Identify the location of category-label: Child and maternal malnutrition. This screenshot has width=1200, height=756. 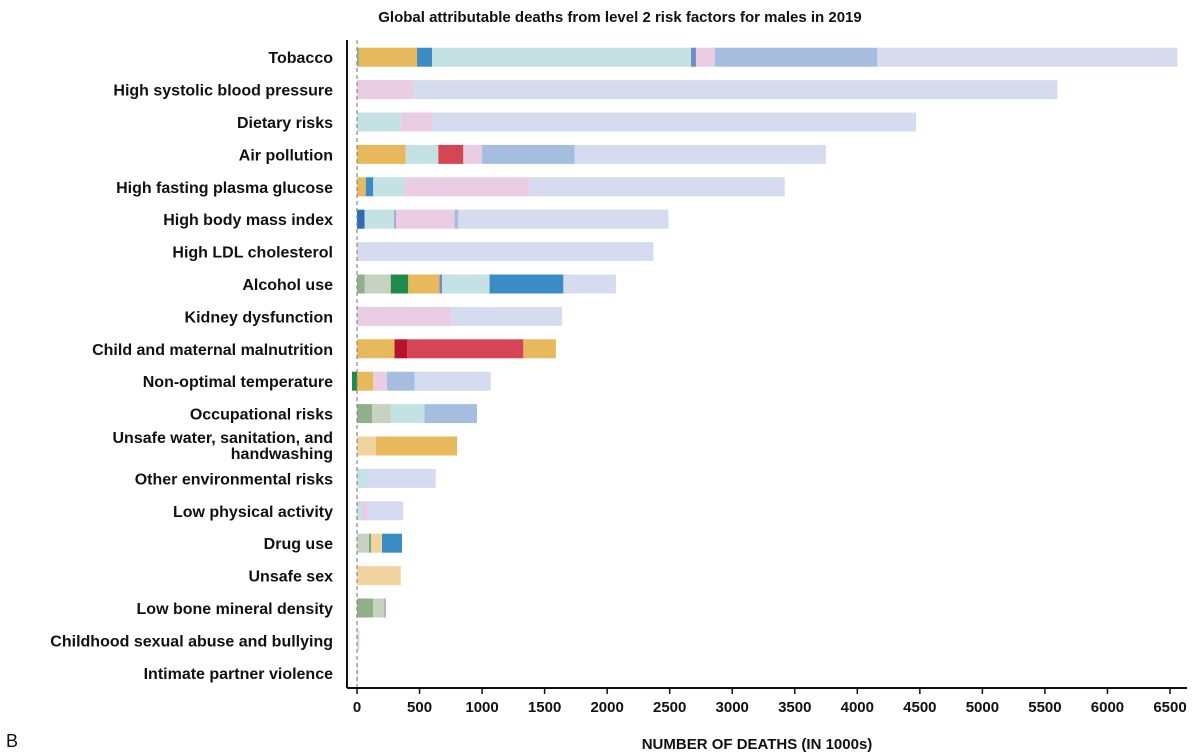
(212, 350).